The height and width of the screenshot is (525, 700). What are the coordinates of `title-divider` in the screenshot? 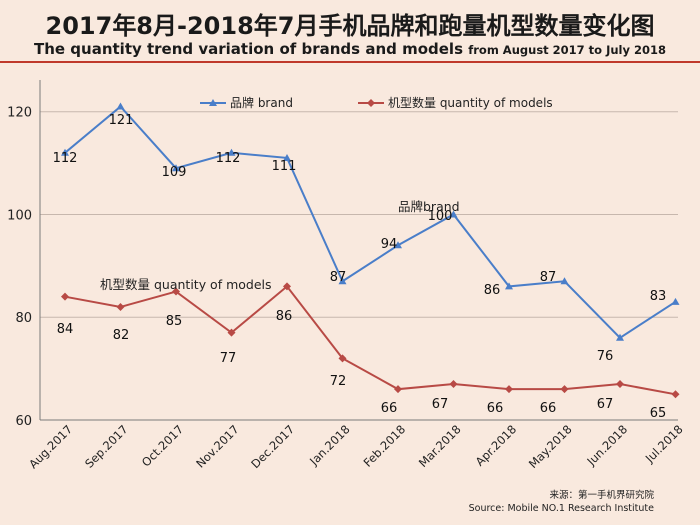 It's located at (350, 62).